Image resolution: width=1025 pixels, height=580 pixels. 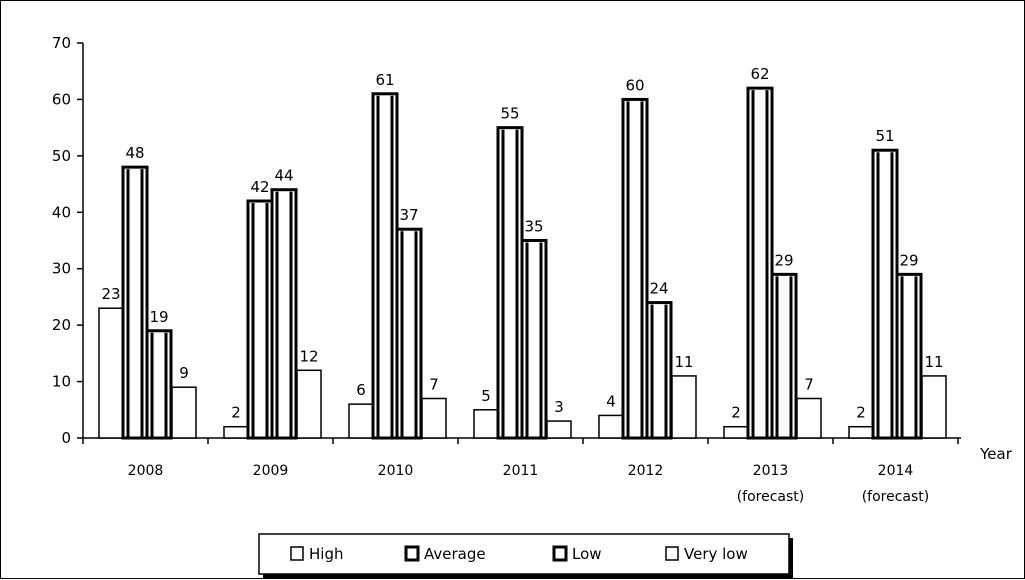 I want to click on x-category-label: 2012, so click(x=646, y=471).